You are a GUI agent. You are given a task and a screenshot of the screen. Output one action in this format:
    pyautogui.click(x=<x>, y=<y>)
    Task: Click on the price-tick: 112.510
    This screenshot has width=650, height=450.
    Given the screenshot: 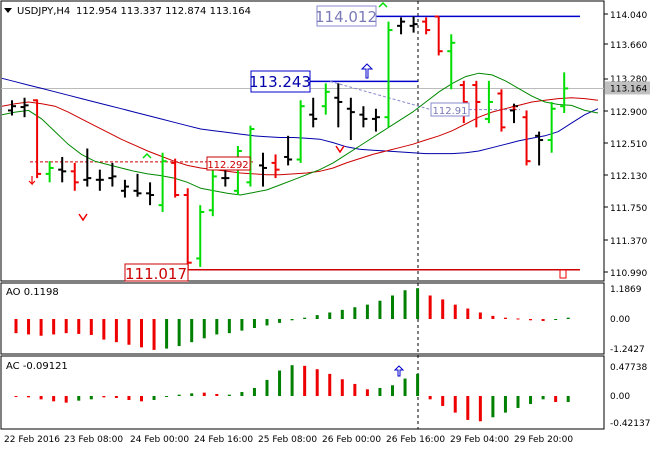 What is the action you would take?
    pyautogui.click(x=628, y=145)
    